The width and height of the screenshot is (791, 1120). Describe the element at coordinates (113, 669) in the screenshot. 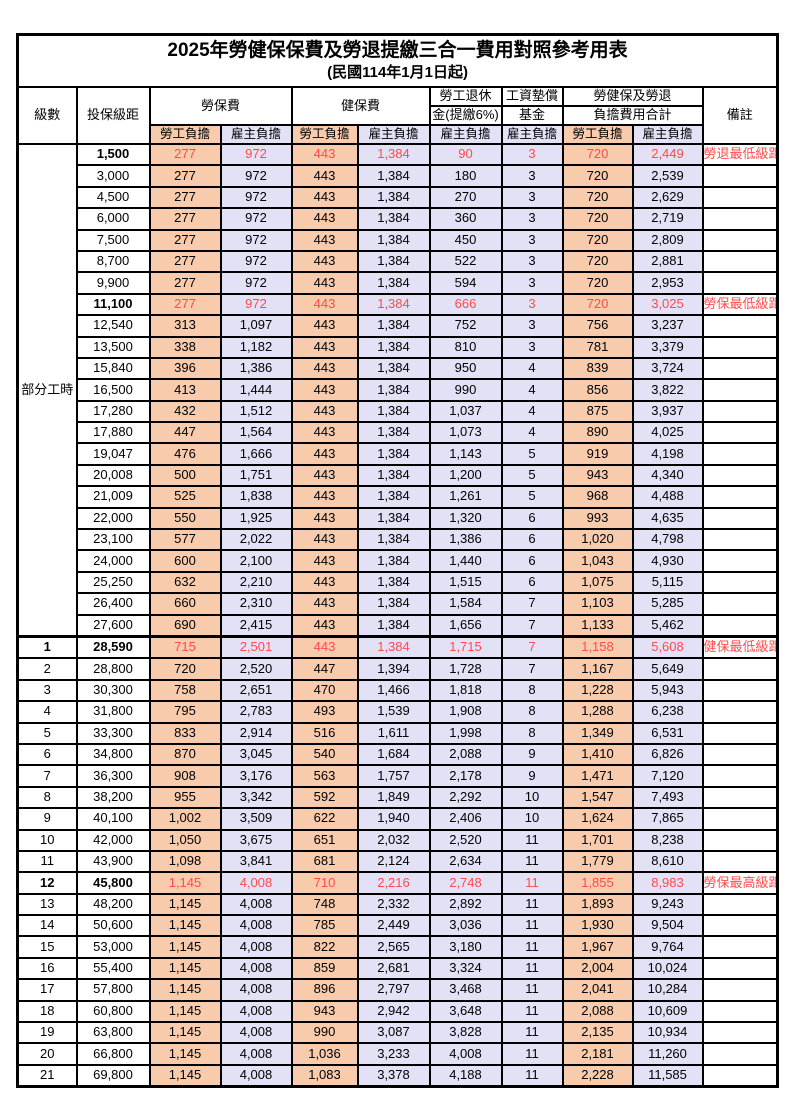

I see `bracket-cell: 28,800` at that location.